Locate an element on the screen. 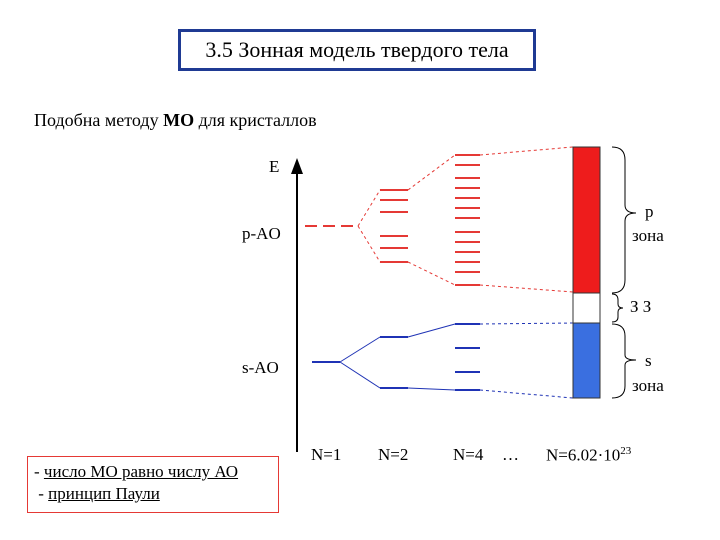 The width and height of the screenshot is (720, 540). s-ao-label: s-AO is located at coordinates (260, 367).